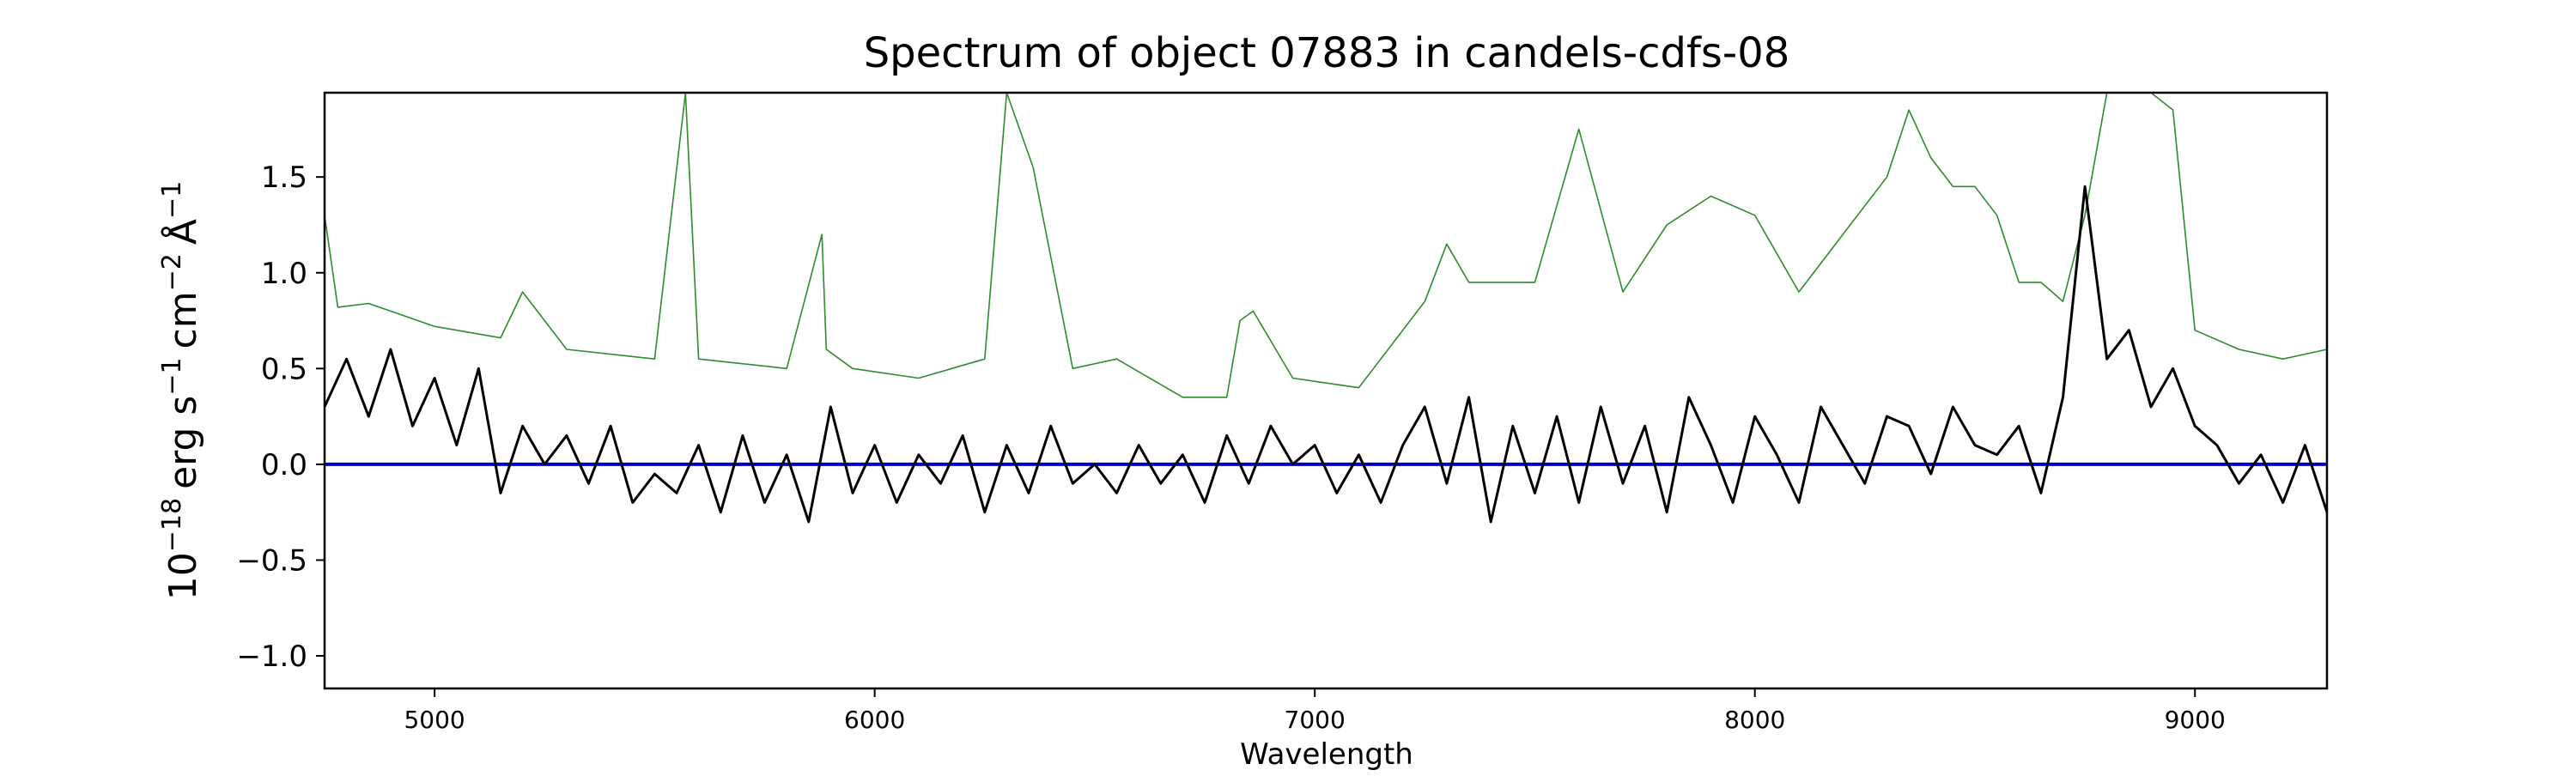 This screenshot has width=2576, height=776. What do you see at coordinates (172, 376) in the screenshot?
I see `y-label-unit-erg-s-exp: −1` at bounding box center [172, 376].